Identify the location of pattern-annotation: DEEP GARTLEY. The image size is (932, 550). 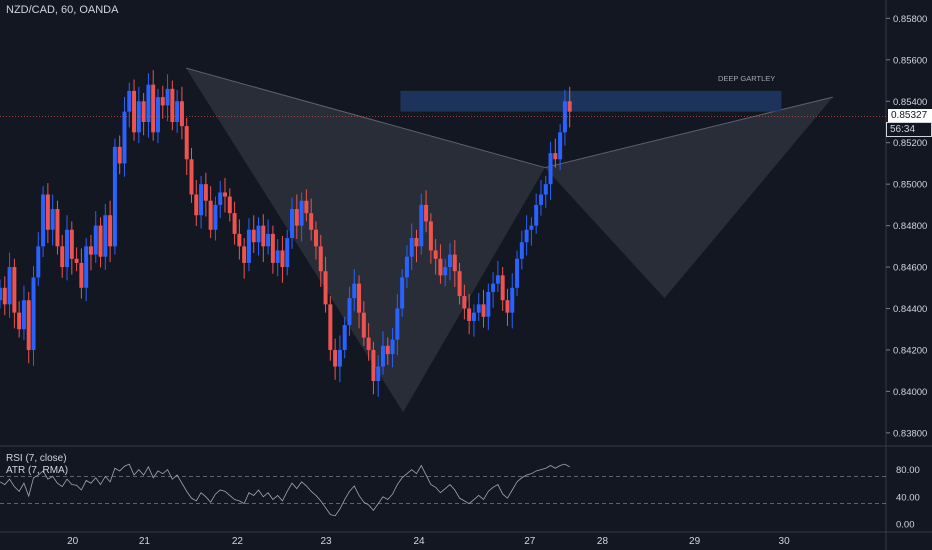
(746, 78).